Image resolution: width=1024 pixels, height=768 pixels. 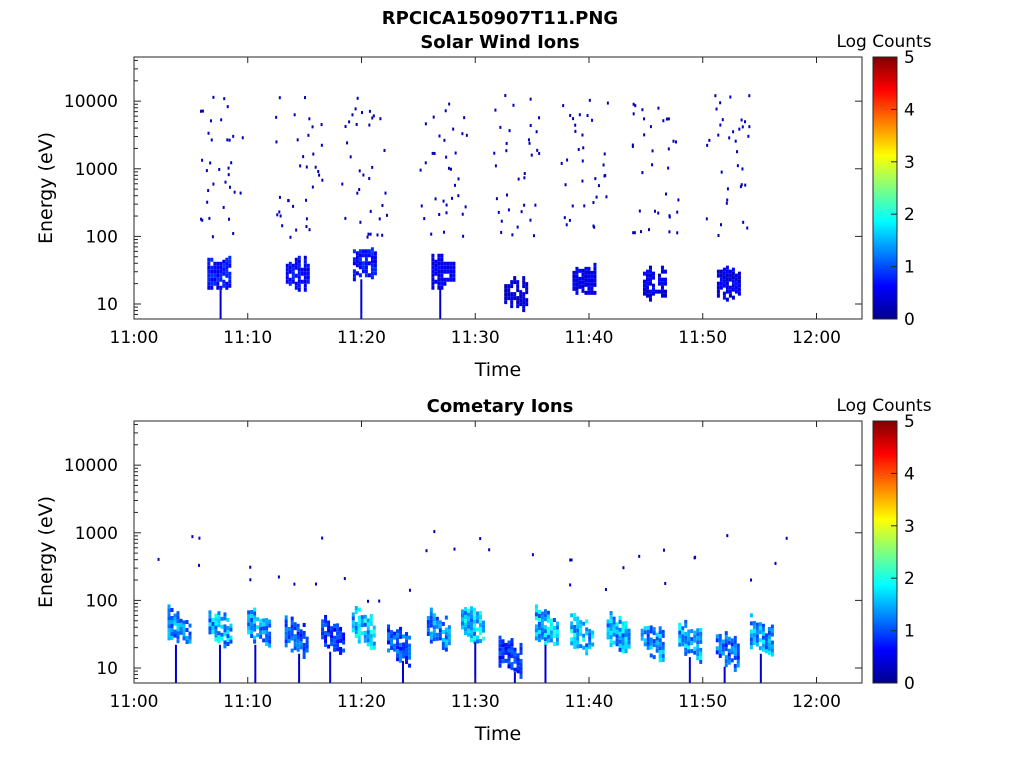 What do you see at coordinates (909, 58) in the screenshot?
I see `colorbar-tick-label: 5` at bounding box center [909, 58].